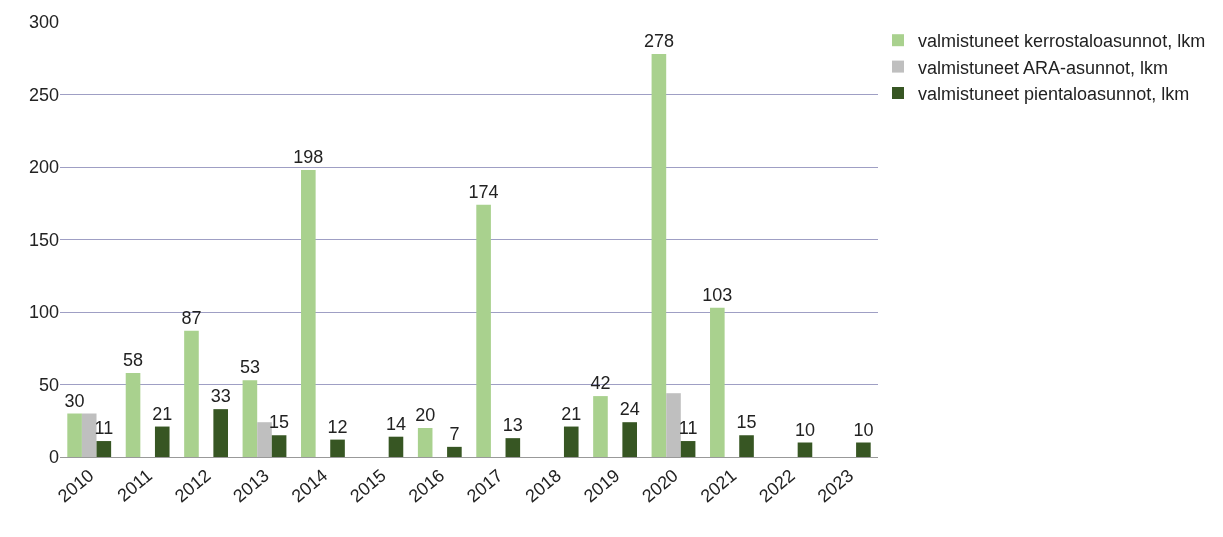 This screenshot has height=537, width=1223. I want to click on data-label: 103, so click(717, 294).